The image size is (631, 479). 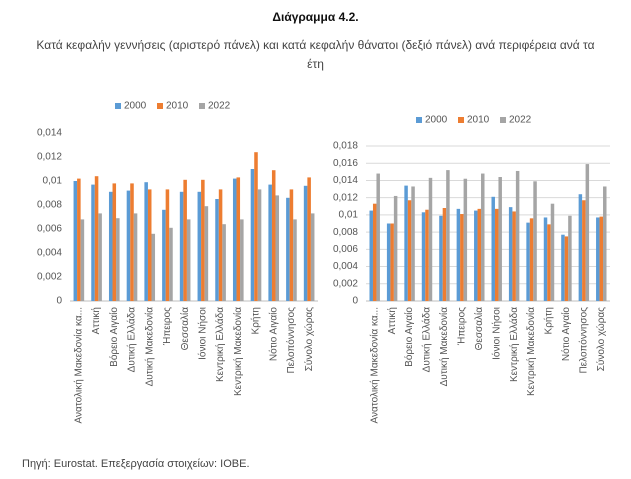 I want to click on x-tick-label: Πελοπόννησος, so click(x=291, y=340).